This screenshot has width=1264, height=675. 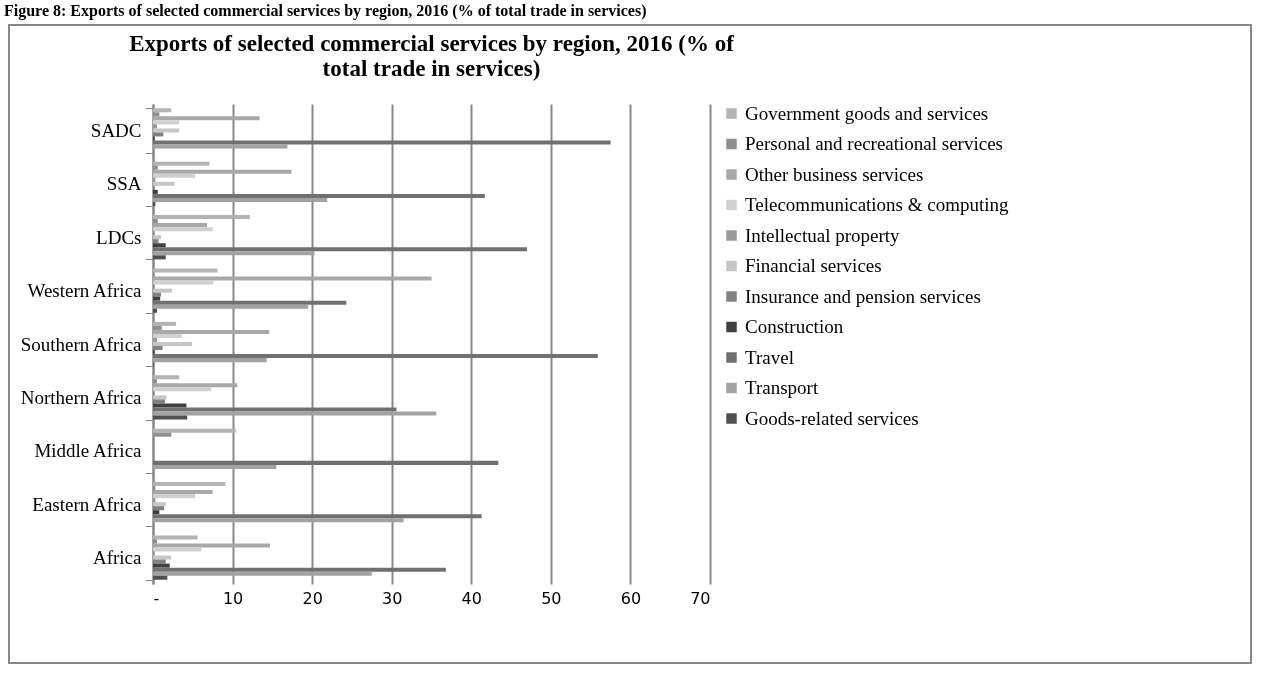 I want to click on x-tick-label: 10, so click(x=233, y=598).